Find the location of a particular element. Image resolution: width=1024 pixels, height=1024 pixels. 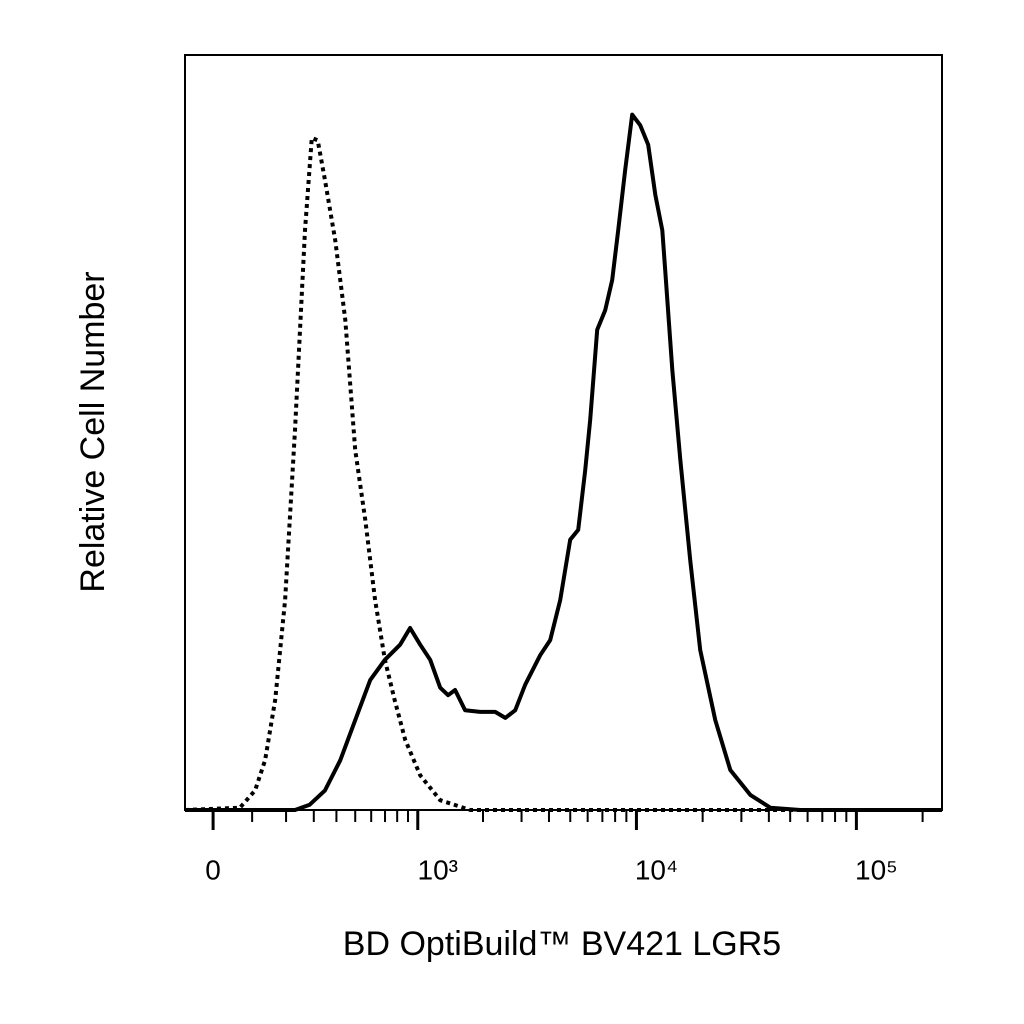

x-tick-label: 10³ is located at coordinates (438, 869).